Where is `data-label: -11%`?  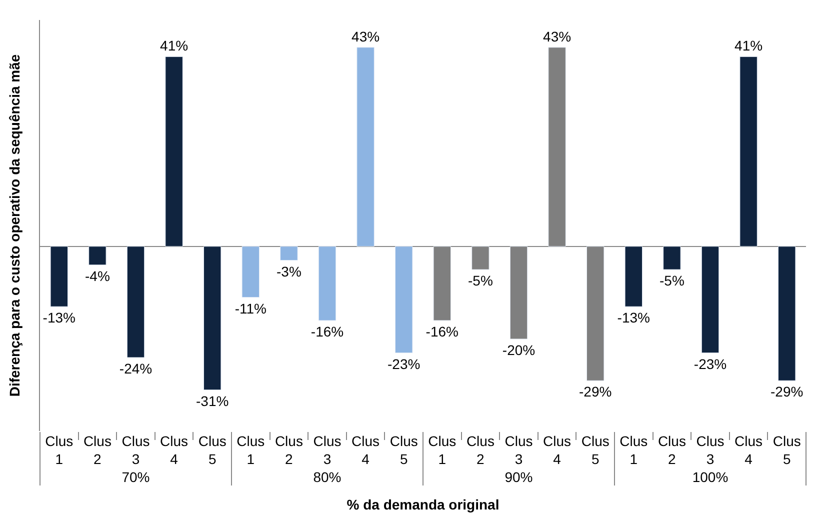 data-label: -11% is located at coordinates (250, 308).